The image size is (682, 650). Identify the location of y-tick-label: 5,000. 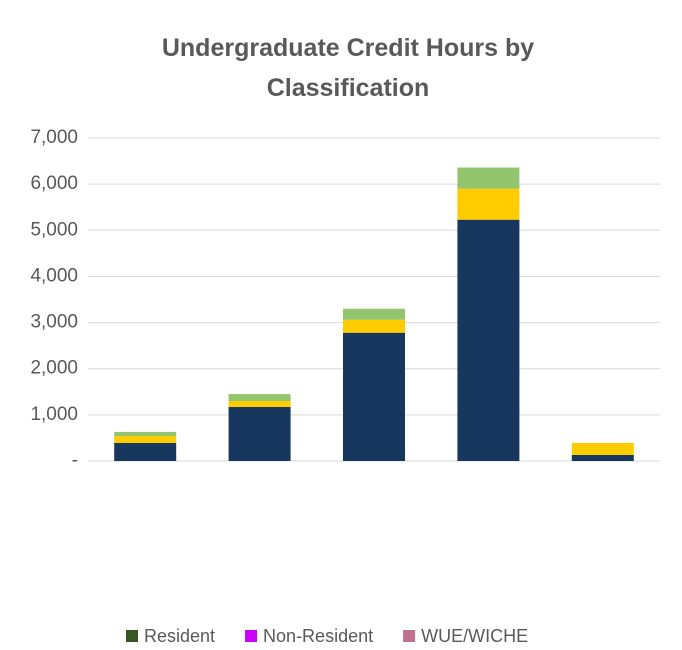
(54, 229).